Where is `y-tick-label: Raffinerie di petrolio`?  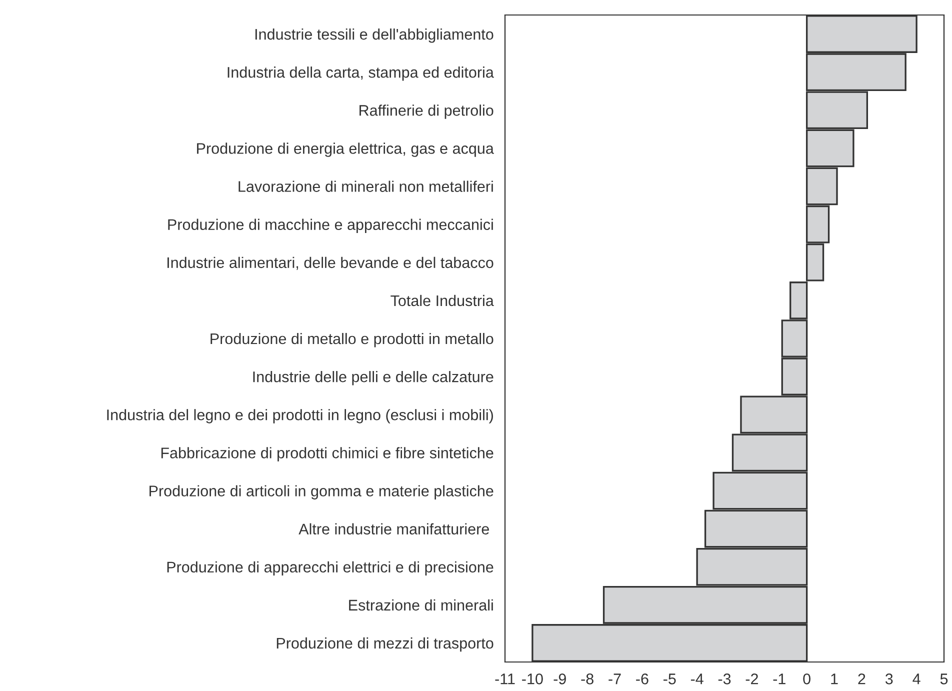
y-tick-label: Raffinerie di petrolio is located at coordinates (427, 111).